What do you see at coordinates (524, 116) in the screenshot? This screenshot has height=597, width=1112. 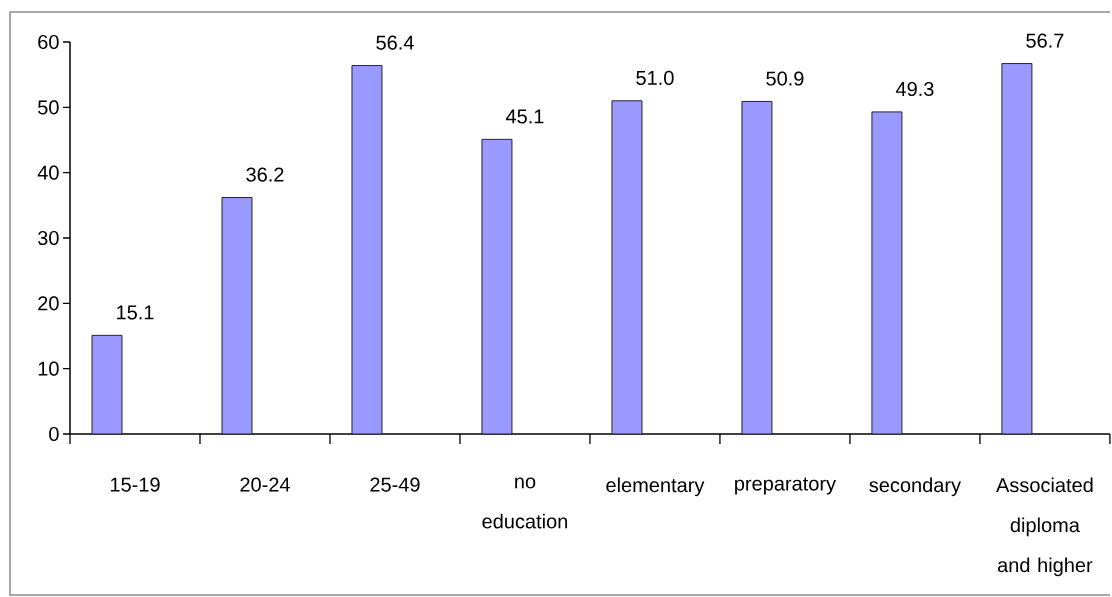 I see `data-label: 45.1` at bounding box center [524, 116].